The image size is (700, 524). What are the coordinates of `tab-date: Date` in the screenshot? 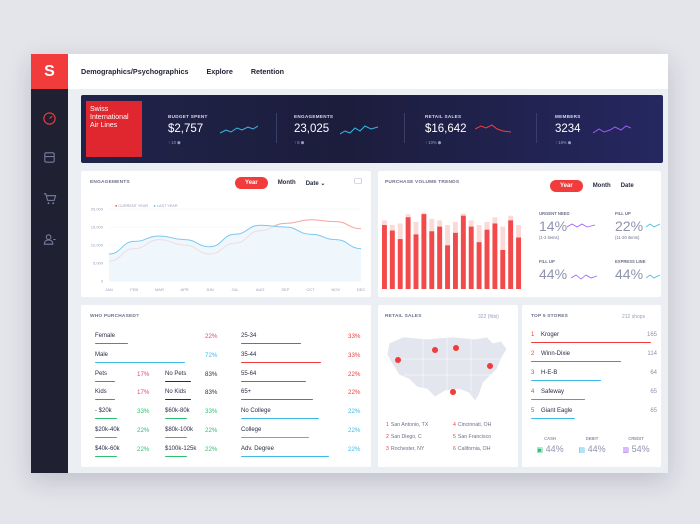 It's located at (627, 186).